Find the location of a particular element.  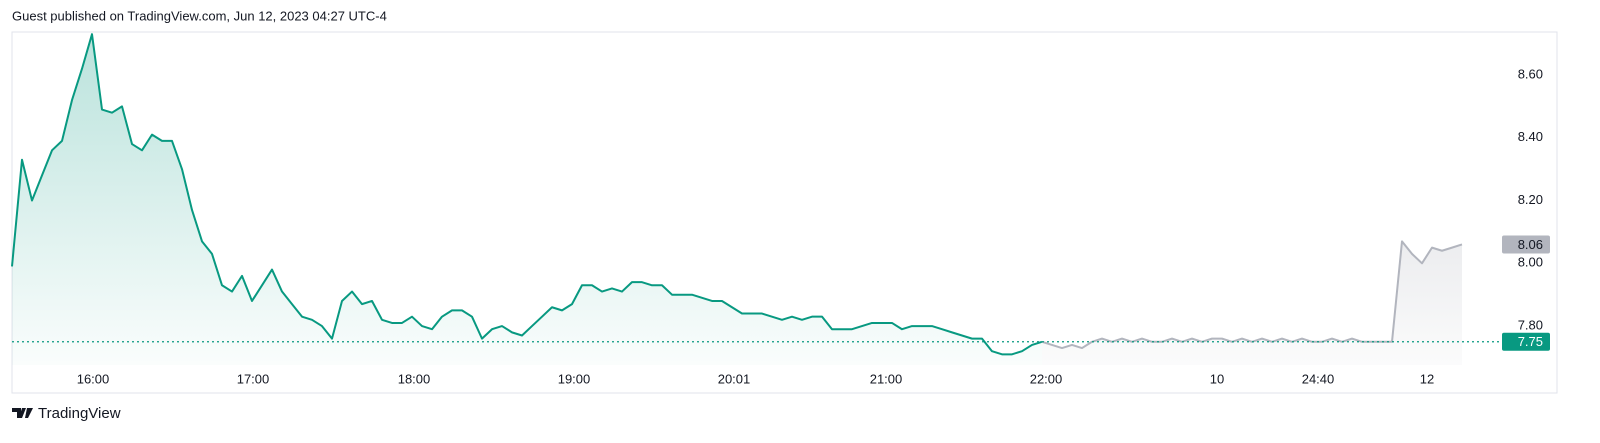

y-tick-label: 8.60 is located at coordinates (1530, 73).